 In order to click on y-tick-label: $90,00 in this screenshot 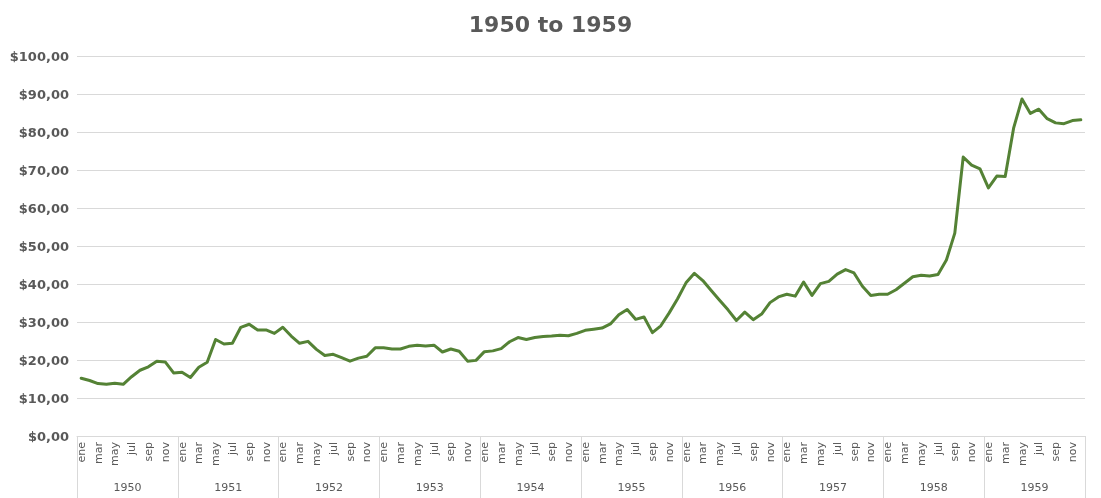, I will do `click(43, 94)`.